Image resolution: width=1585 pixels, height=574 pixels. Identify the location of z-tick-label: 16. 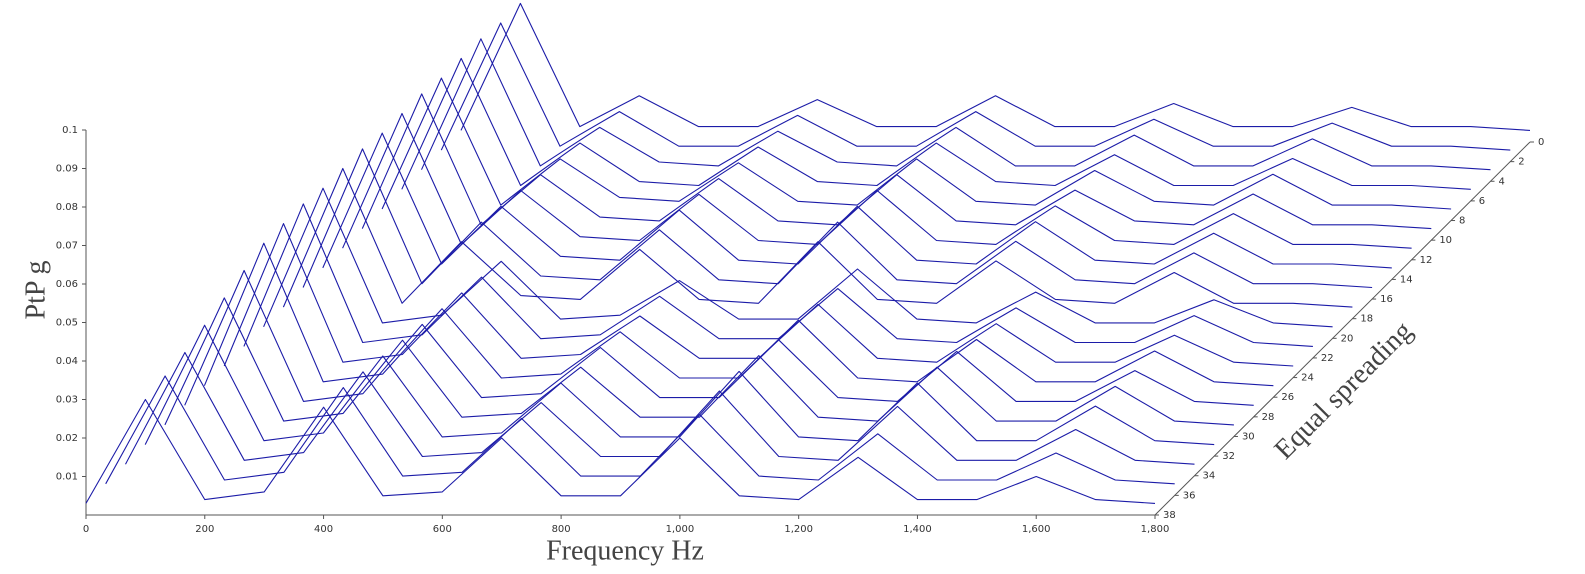
(1386, 299).